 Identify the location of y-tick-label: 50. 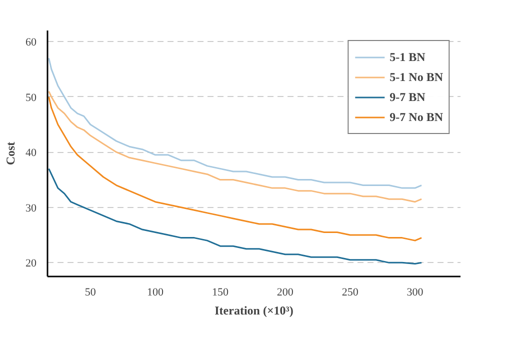
(31, 98).